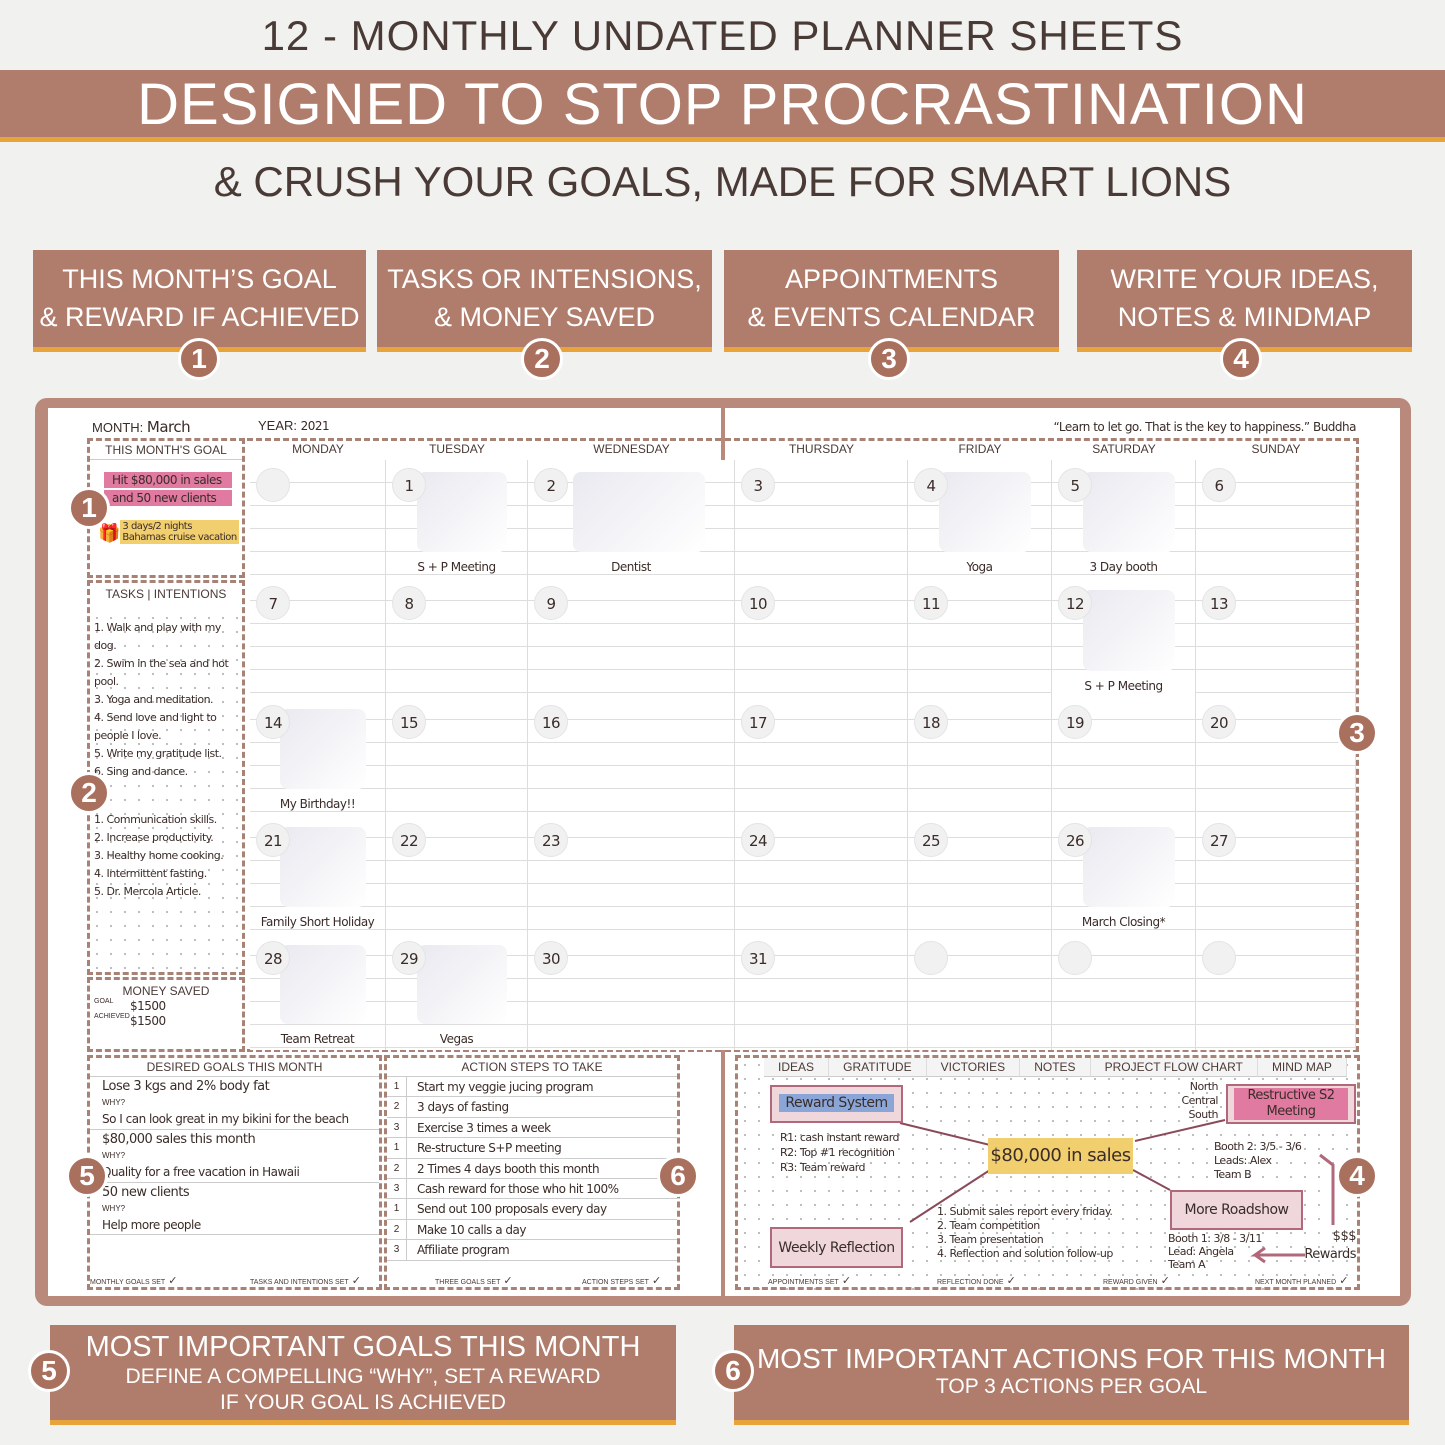 Image resolution: width=1445 pixels, height=1445 pixels. I want to click on money-saved-box: MONEY SAVED GOAL $1500 ACHIEVED $1500, so click(166, 1014).